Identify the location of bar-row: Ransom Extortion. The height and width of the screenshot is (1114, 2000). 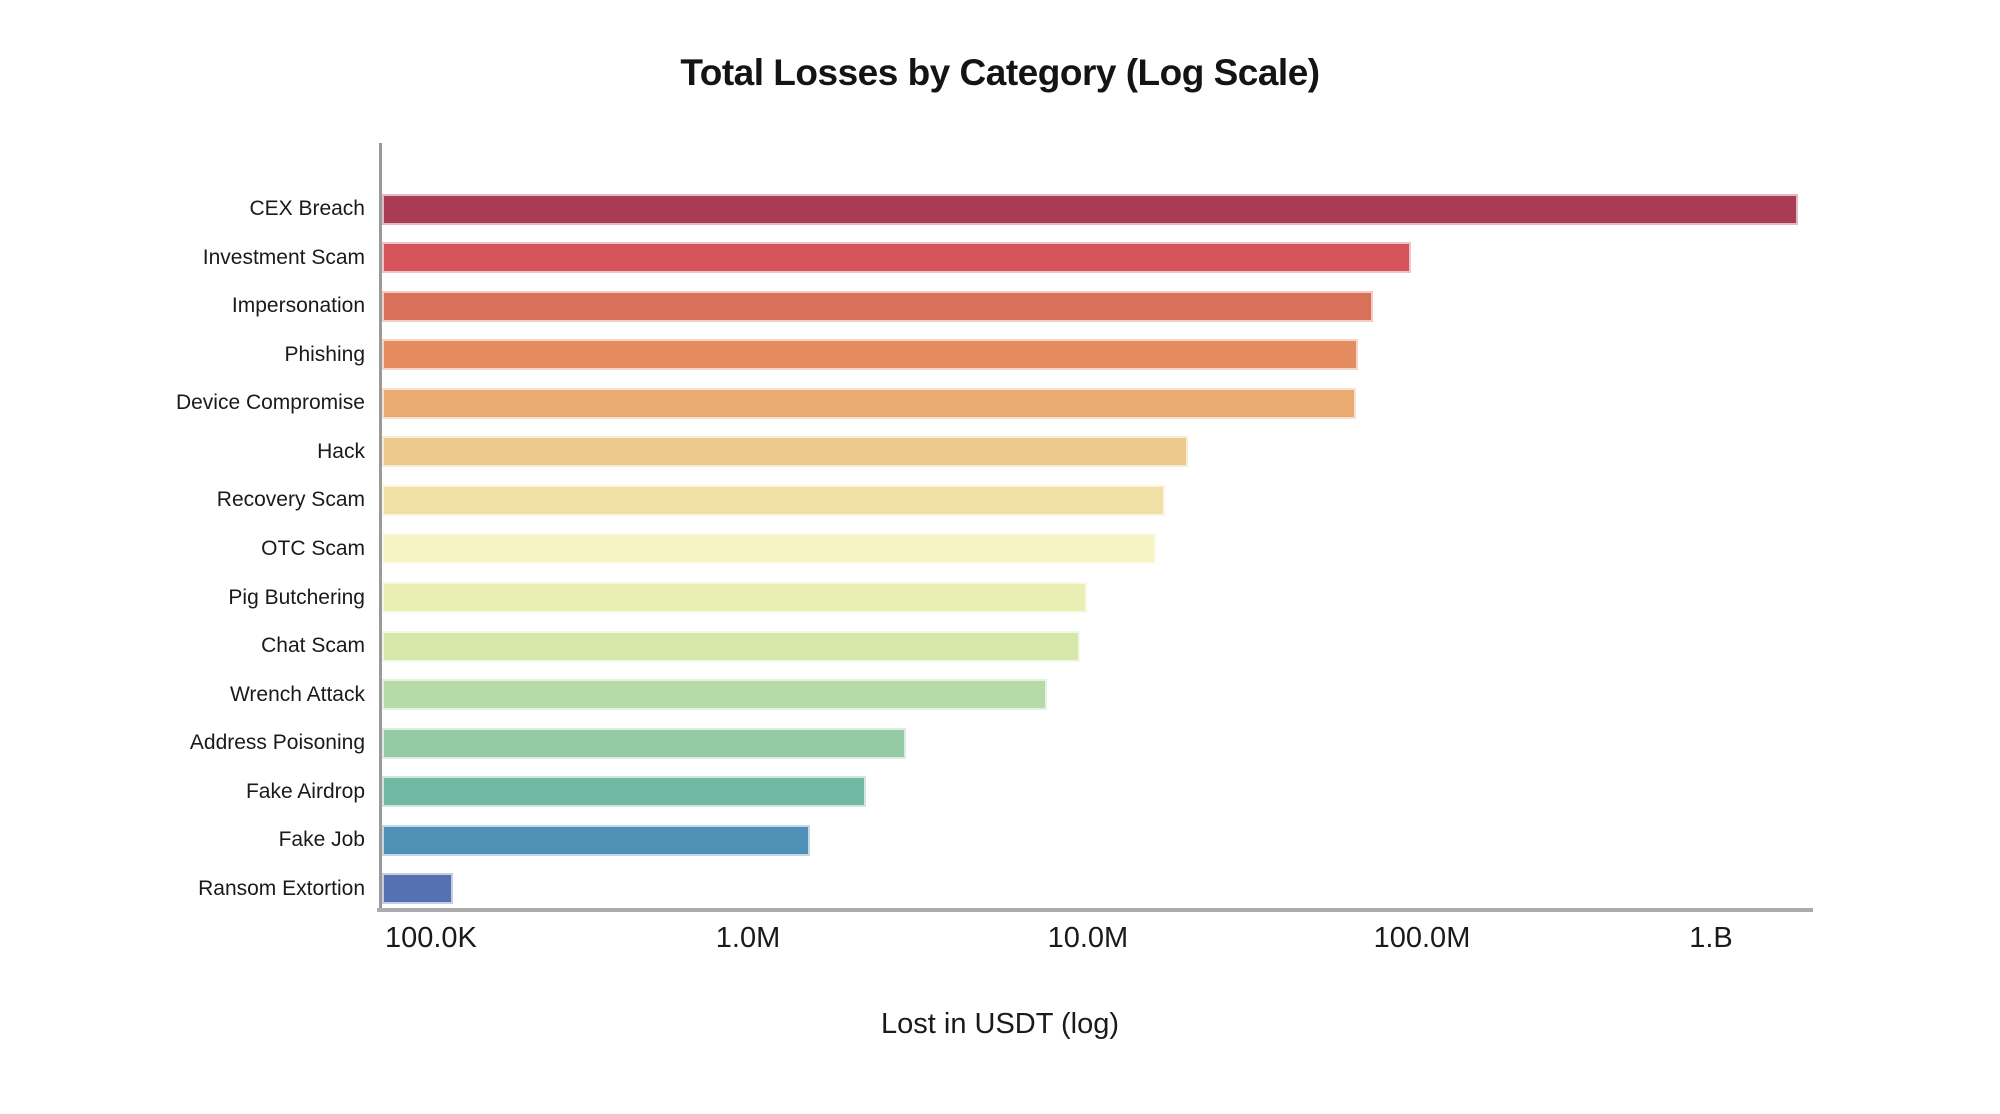
(904, 888).